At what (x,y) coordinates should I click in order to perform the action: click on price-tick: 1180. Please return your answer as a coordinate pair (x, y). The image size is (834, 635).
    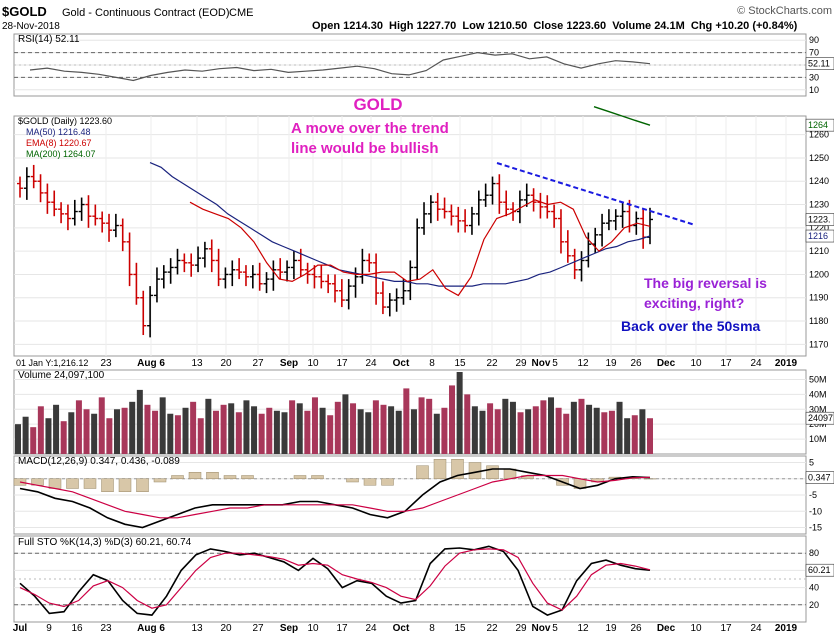
    Looking at the image, I should click on (818, 321).